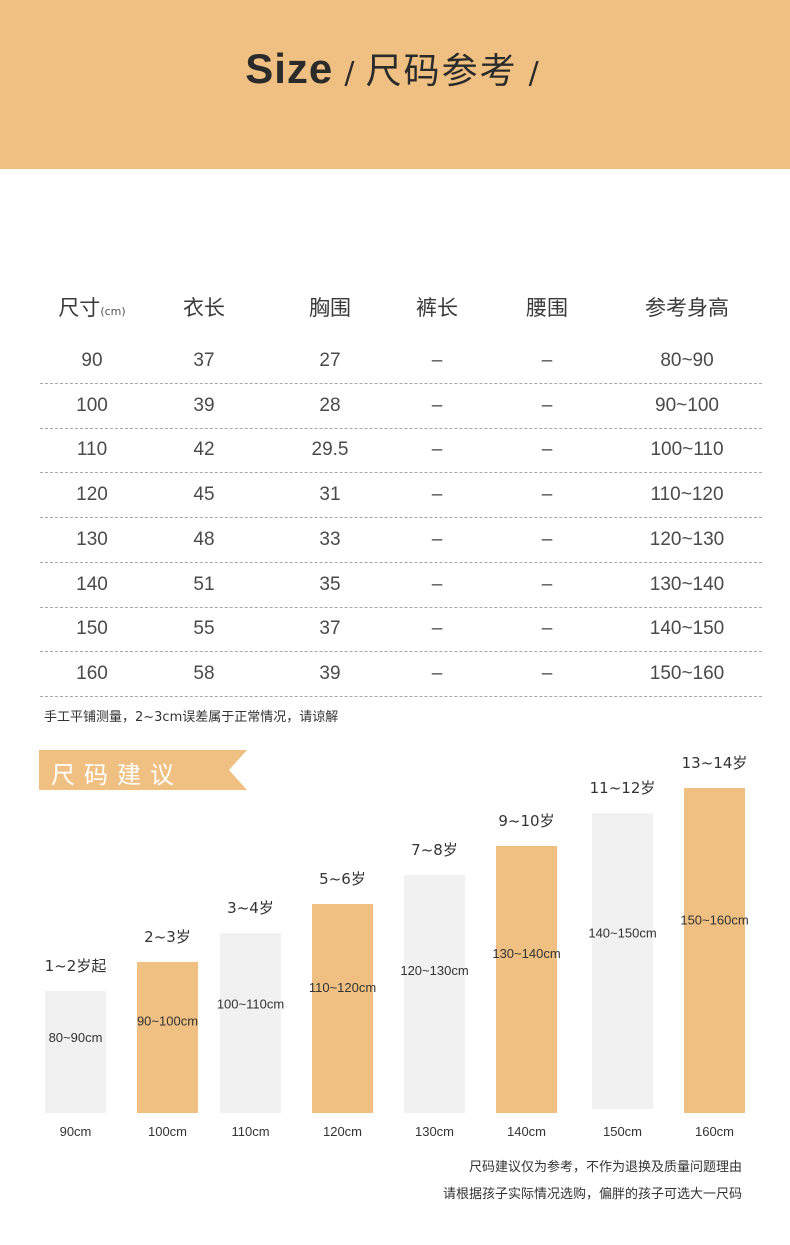  I want to click on banner-shape, so click(143, 770).